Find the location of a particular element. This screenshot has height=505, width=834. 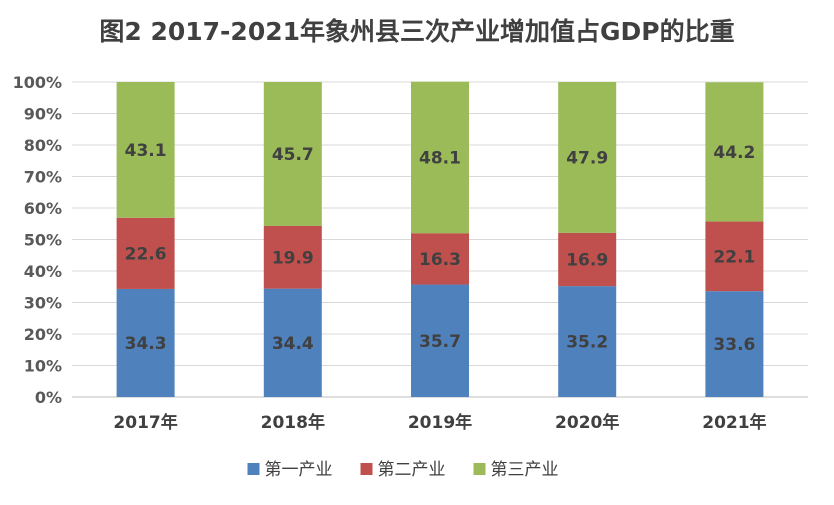

x-tick-label: 2020年 is located at coordinates (587, 422).